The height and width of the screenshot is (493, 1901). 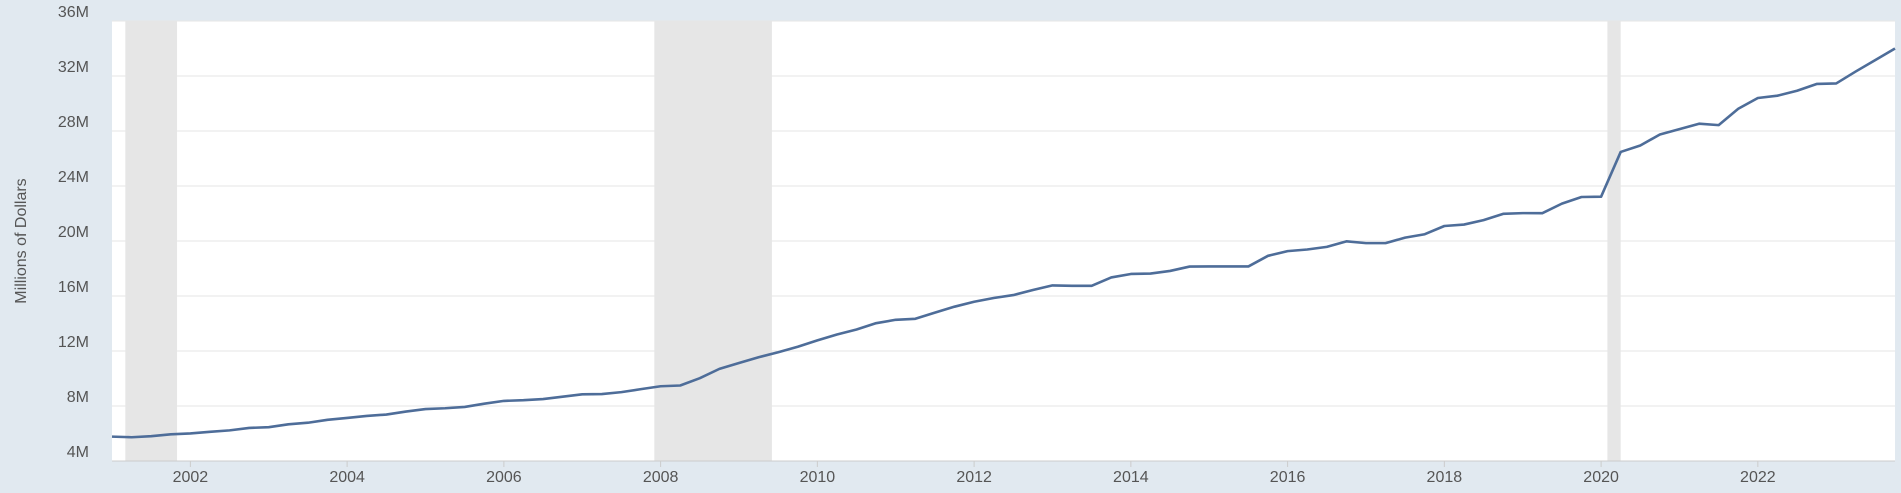 I want to click on y-tick-label: 4M, so click(x=78, y=452).